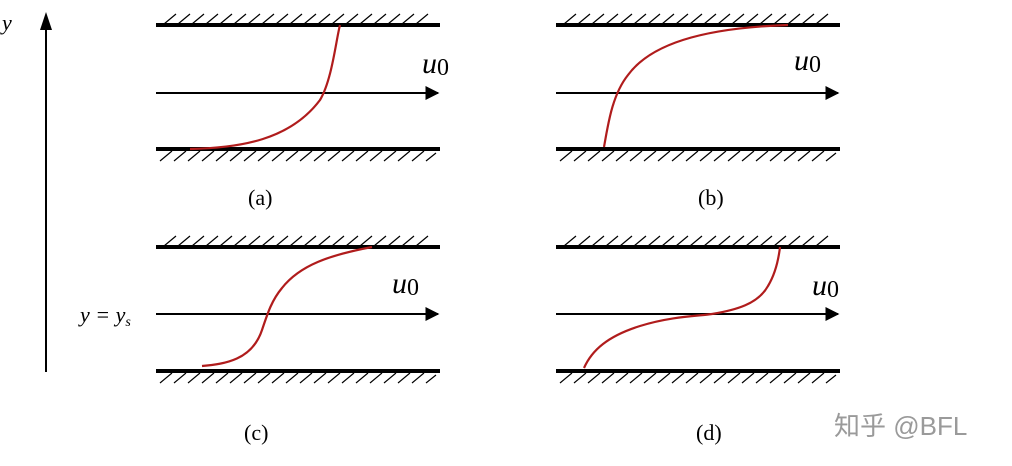  What do you see at coordinates (900, 426) in the screenshot?
I see `watermark: 知乎 @BFL` at bounding box center [900, 426].